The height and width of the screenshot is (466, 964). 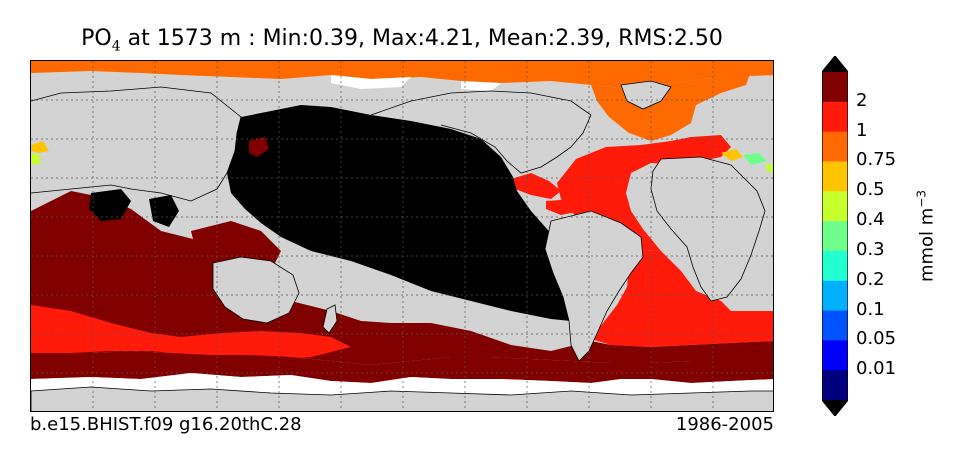 I want to click on southern-ocean-red-region, so click(x=191, y=333).